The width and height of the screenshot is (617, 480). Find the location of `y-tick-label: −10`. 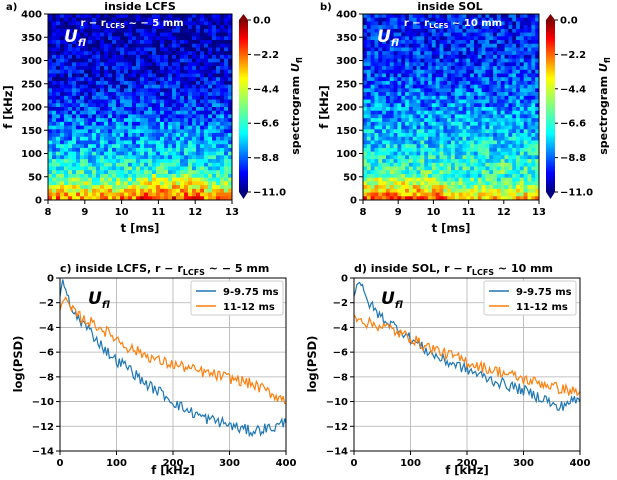

y-tick-label: −10 is located at coordinates (337, 402).